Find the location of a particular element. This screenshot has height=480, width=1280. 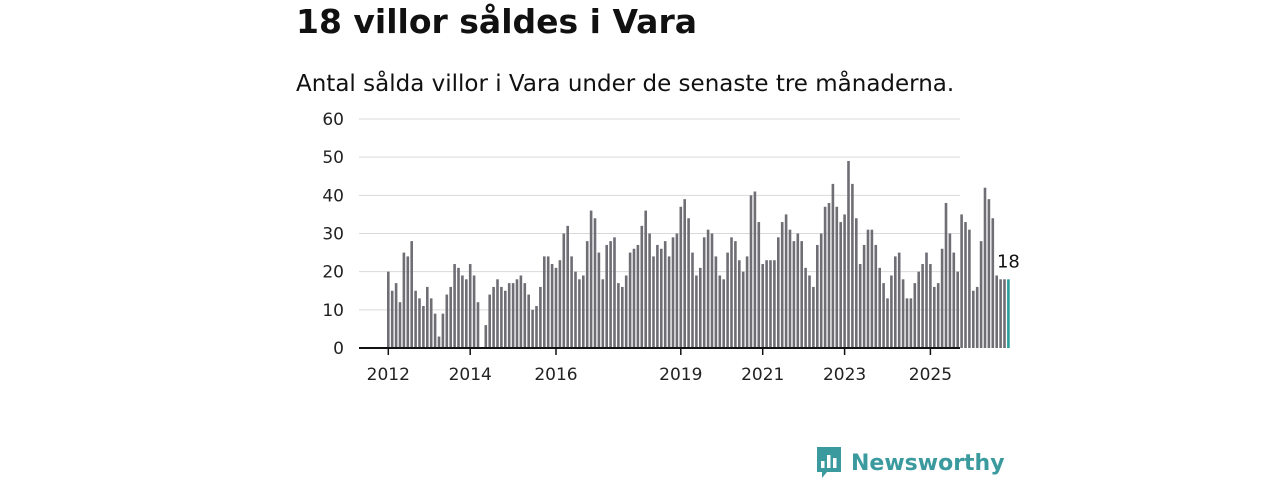

x-tick-label: 2019 is located at coordinates (680, 375).